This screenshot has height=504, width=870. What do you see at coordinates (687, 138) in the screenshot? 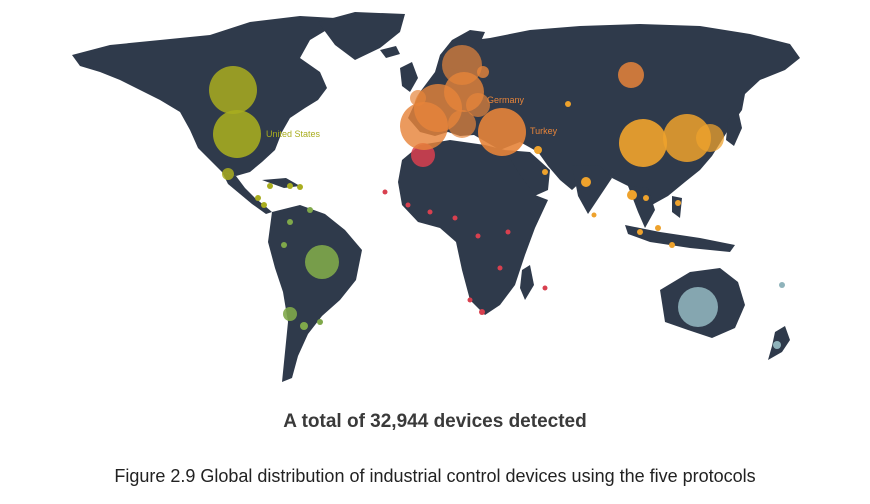
I see `bubble-korea` at bounding box center [687, 138].